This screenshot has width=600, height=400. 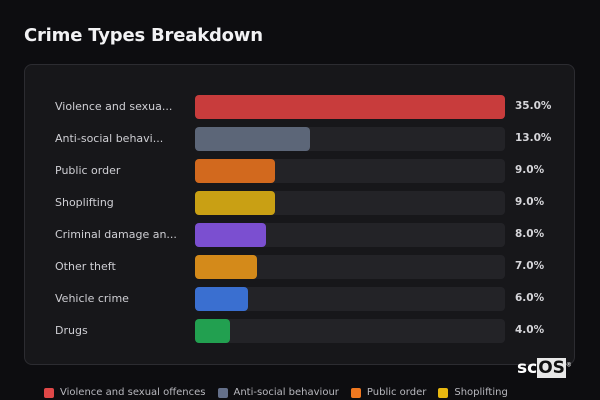 What do you see at coordinates (533, 138) in the screenshot?
I see `value-label: 13.0%` at bounding box center [533, 138].